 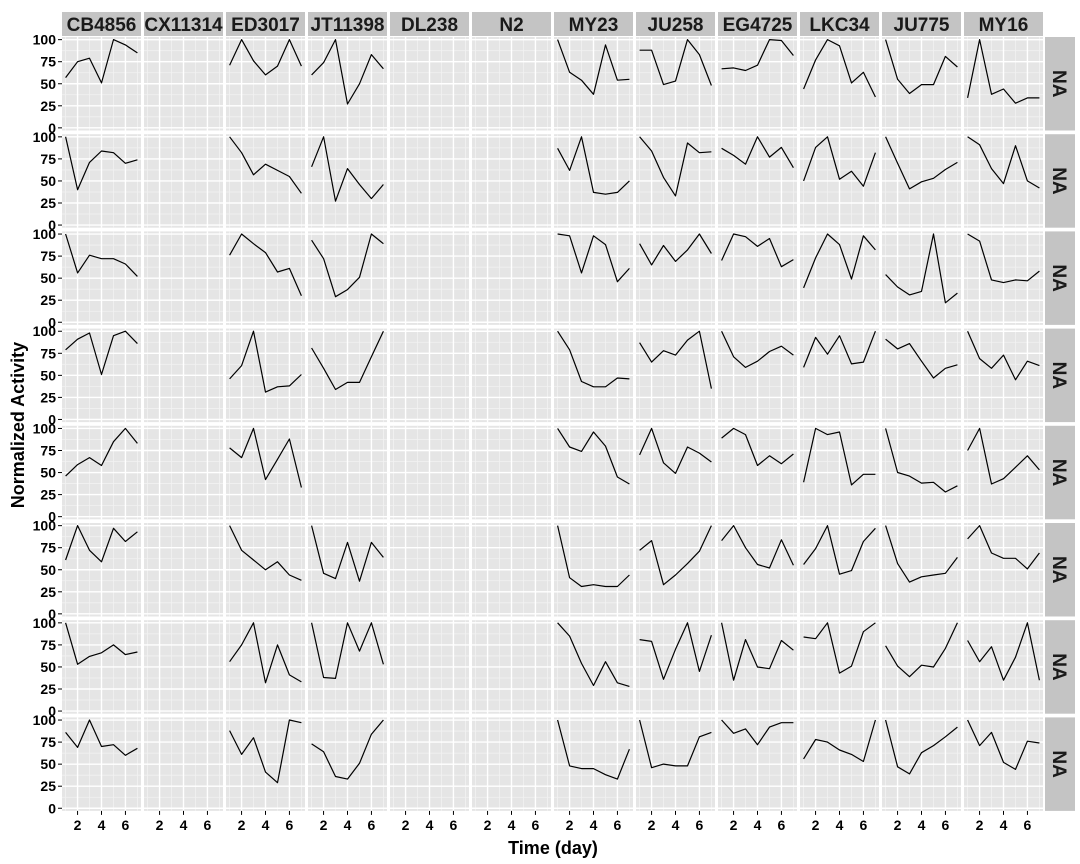 What do you see at coordinates (553, 848) in the screenshot?
I see `x-axis-title: Time (day)` at bounding box center [553, 848].